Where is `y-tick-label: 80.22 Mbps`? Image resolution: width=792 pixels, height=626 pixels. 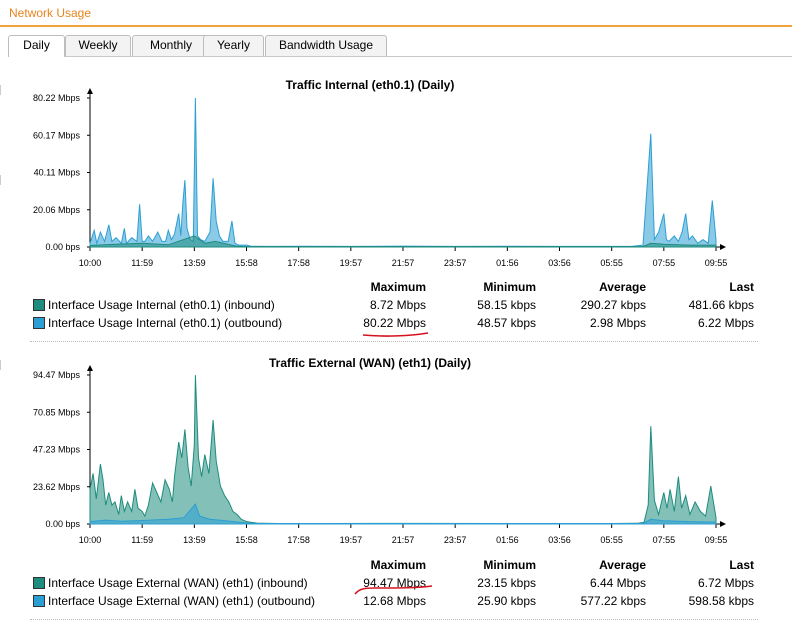
y-tick-label: 80.22 Mbps is located at coordinates (57, 98).